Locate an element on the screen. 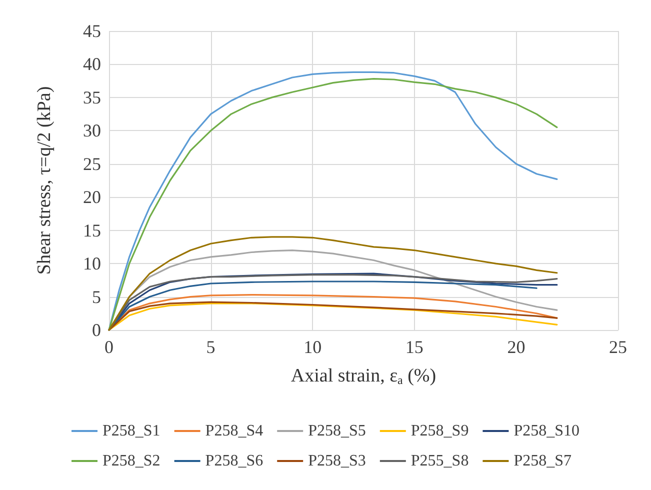 This screenshot has height=490, width=651. legend-label: P258_S9 is located at coordinates (439, 431).